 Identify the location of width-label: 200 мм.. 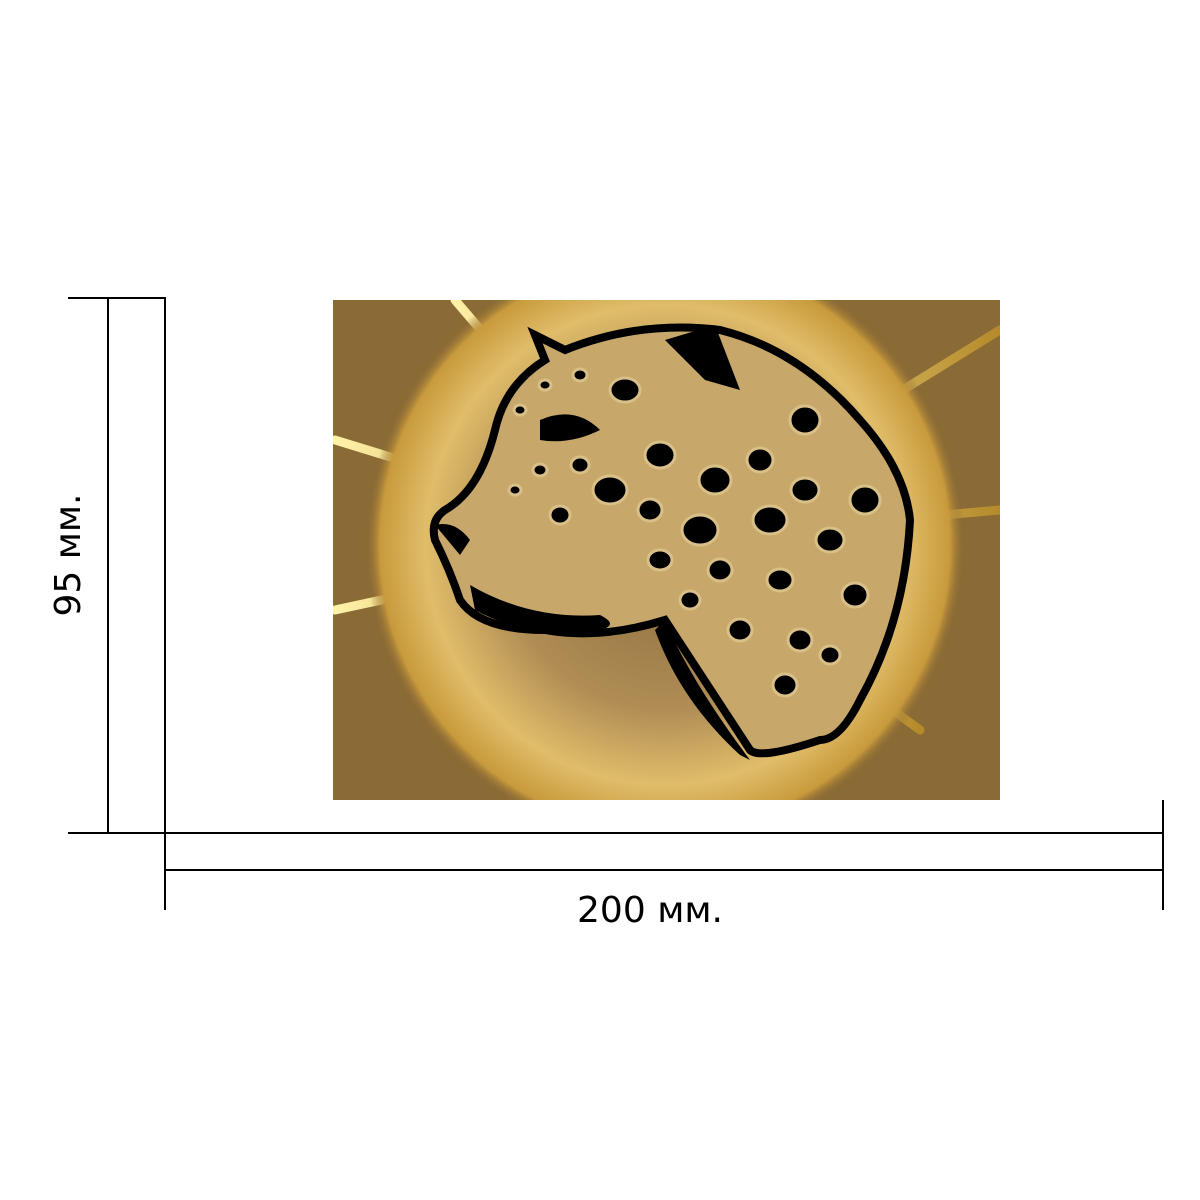
(650, 910).